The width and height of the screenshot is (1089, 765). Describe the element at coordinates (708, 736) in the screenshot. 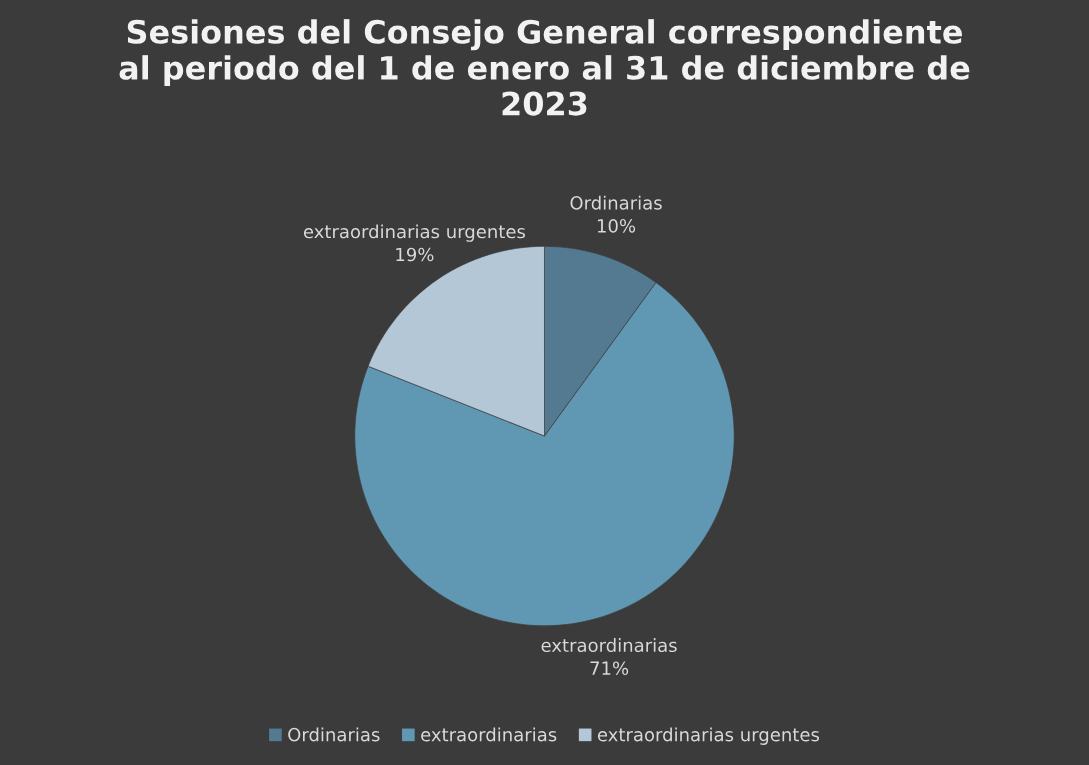

I see `legend-label: extraordinarias urgentes` at that location.